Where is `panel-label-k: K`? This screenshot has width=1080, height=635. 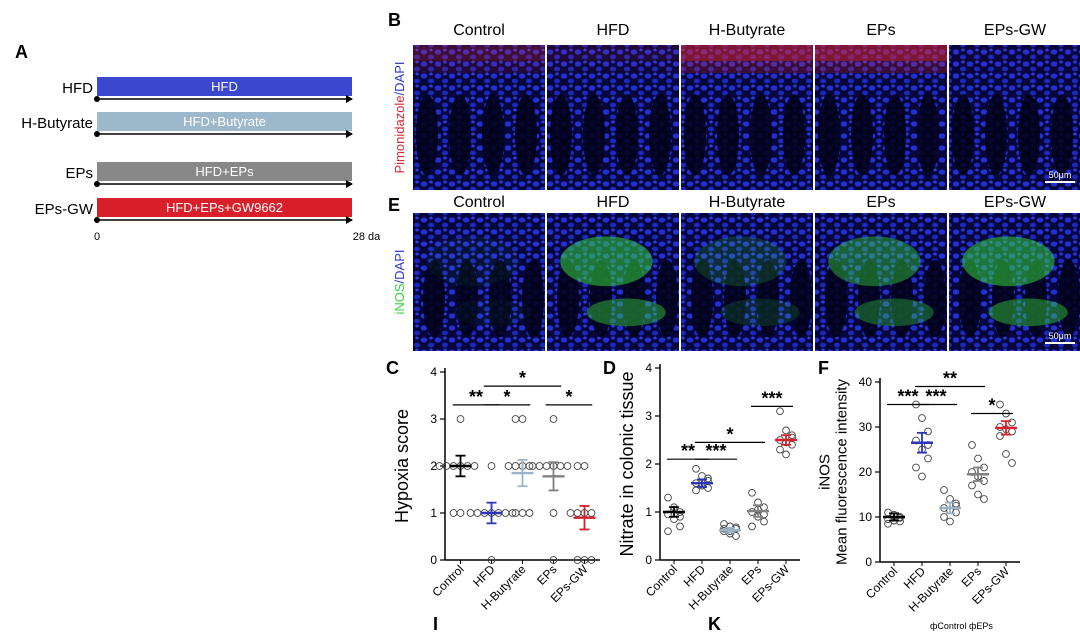 panel-label-k: K is located at coordinates (714, 624).